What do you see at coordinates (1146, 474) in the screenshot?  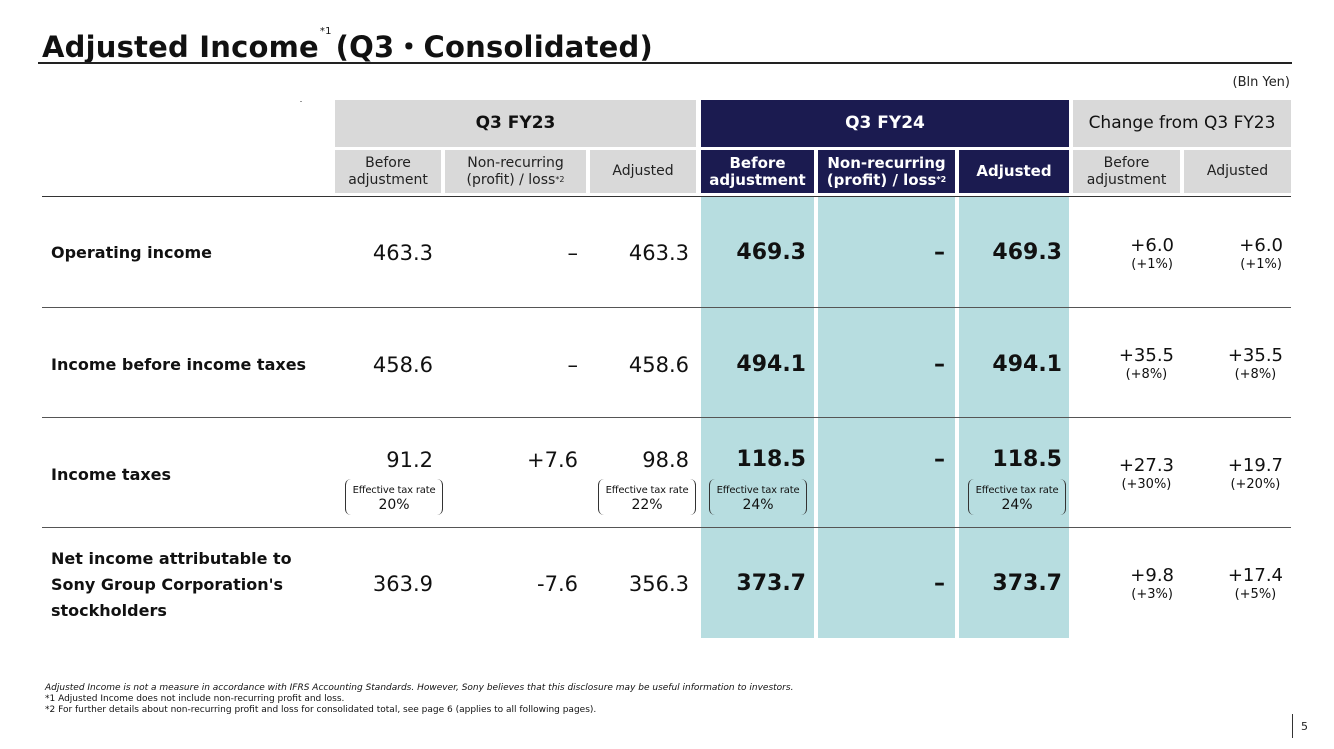 I see `cell-change-before: +27.3 (+30%)` at bounding box center [1146, 474].